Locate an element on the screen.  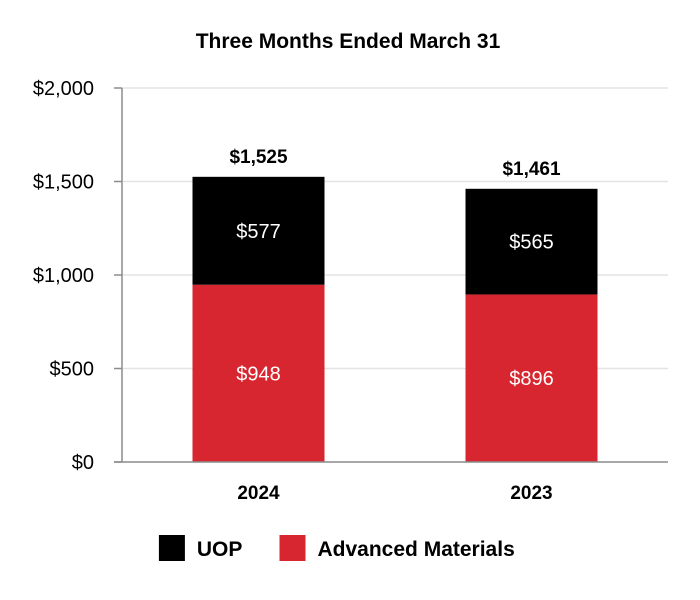
y-tick-label: $1,000 is located at coordinates (63, 276).